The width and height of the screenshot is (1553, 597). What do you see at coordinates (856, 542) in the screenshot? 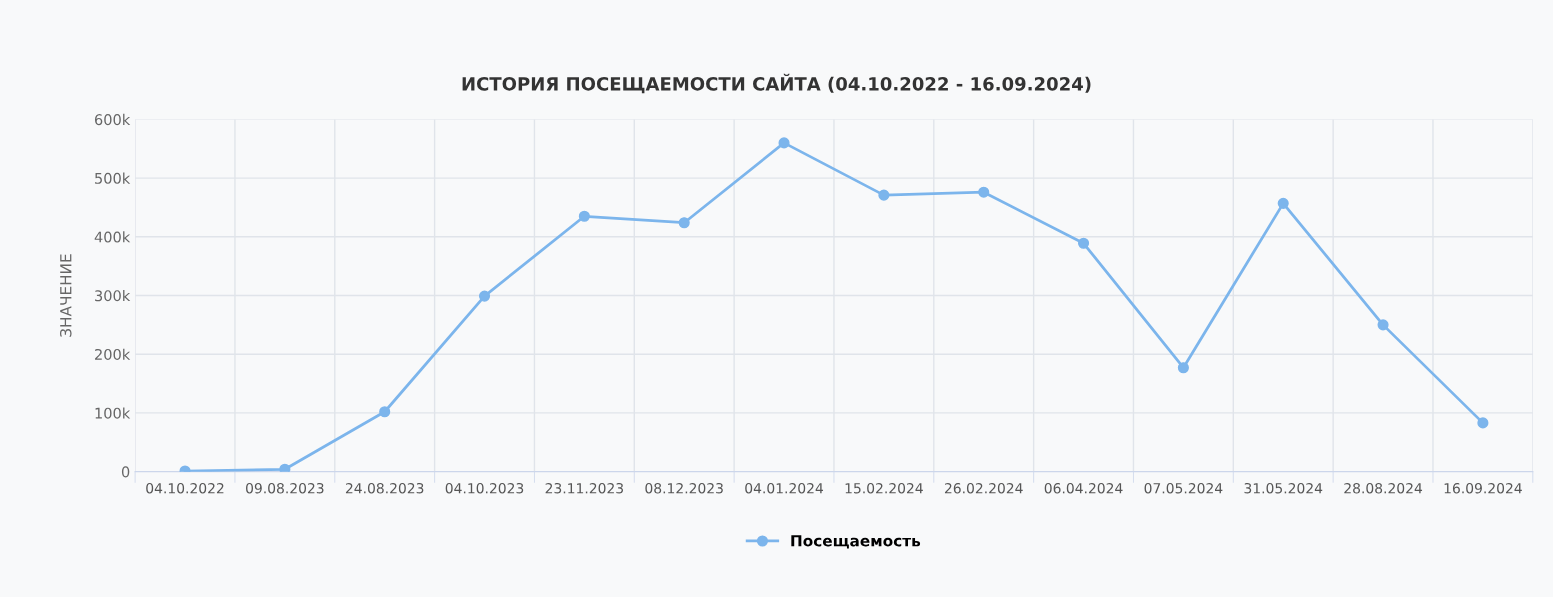
I see `legend-label: Посещаемость` at bounding box center [856, 542].